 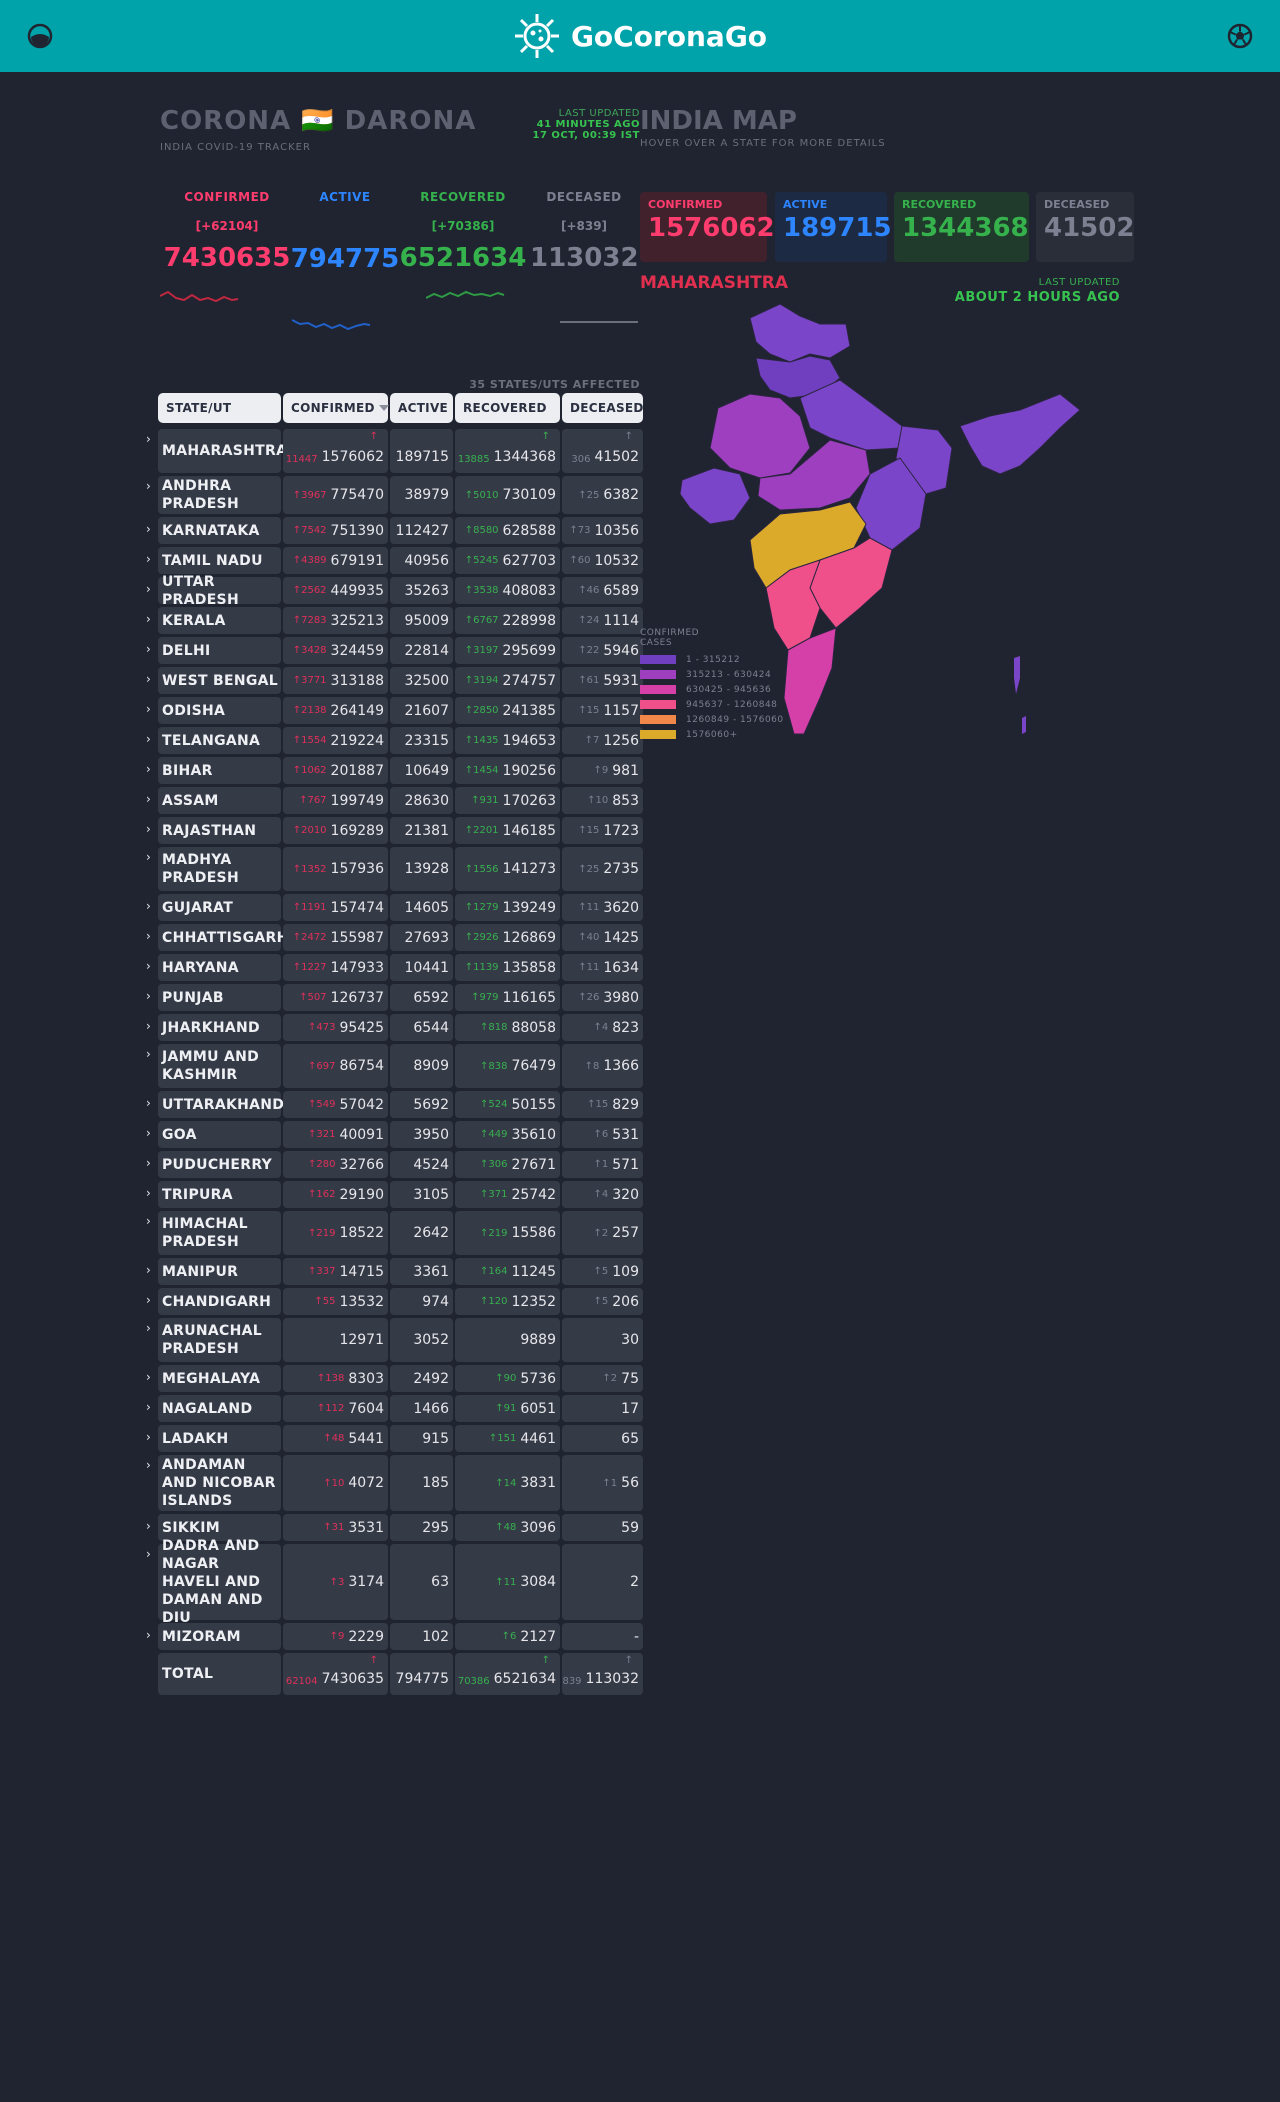 What do you see at coordinates (221, 1104) in the screenshot?
I see `state-name: UTTARAKHAND` at bounding box center [221, 1104].